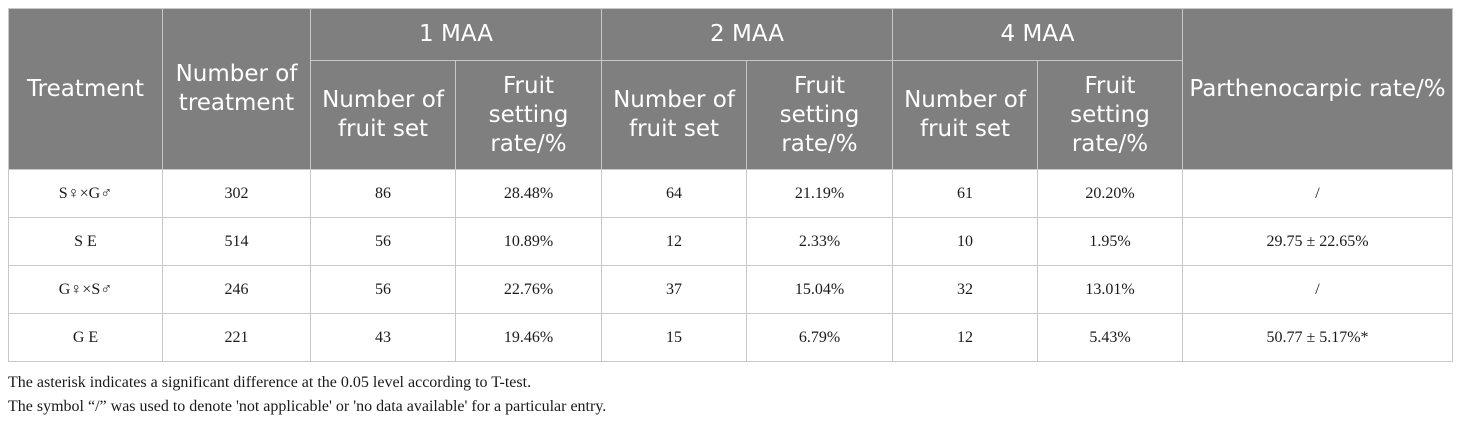 This screenshot has width=1460, height=424. What do you see at coordinates (1317, 241) in the screenshot?
I see `cell-parthenocarpic-rate: 29.75 ± 22.65%` at bounding box center [1317, 241].